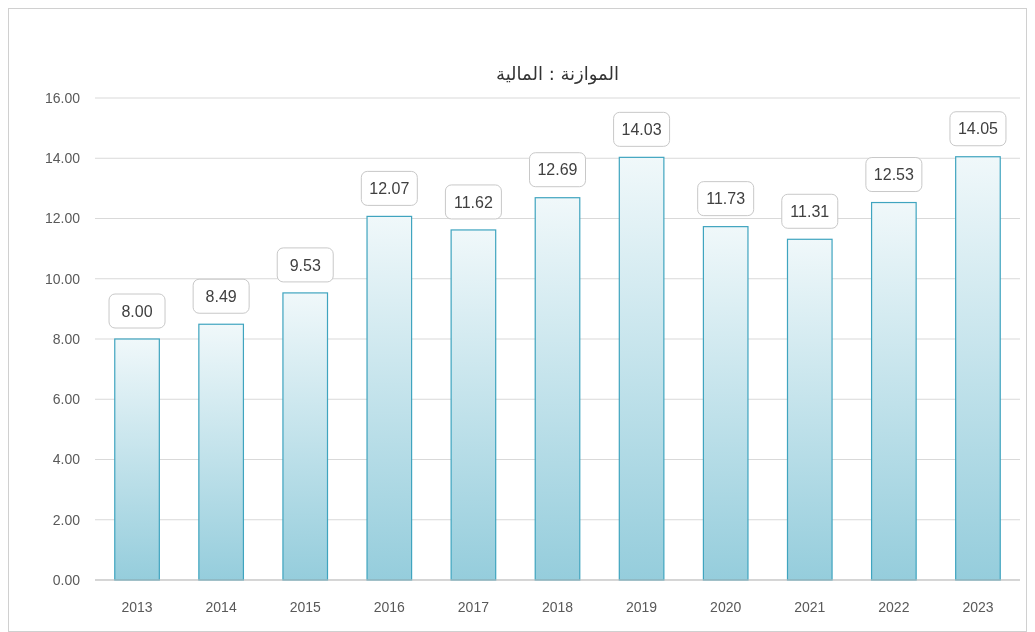 The width and height of the screenshot is (1035, 632). I want to click on y-tick-label: 14.00, so click(62, 158).